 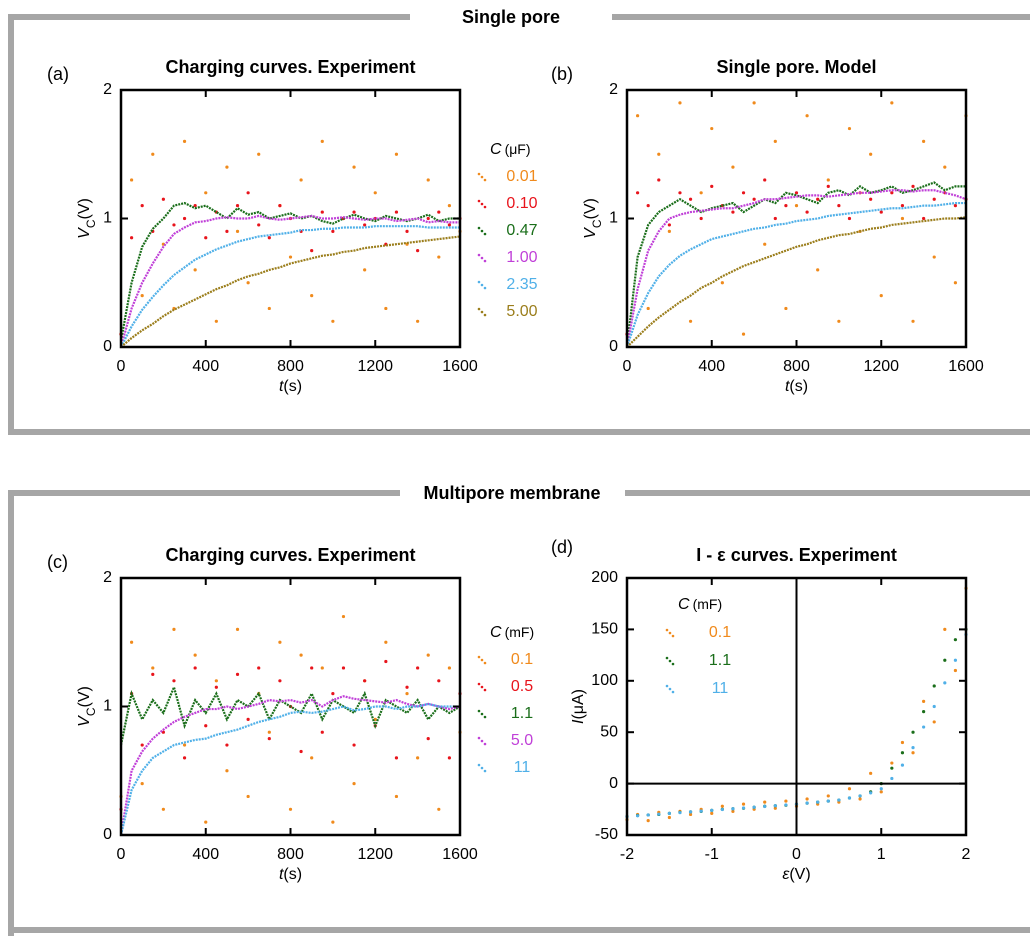 What do you see at coordinates (107, 346) in the screenshot?
I see `y-tick-label: 0` at bounding box center [107, 346].